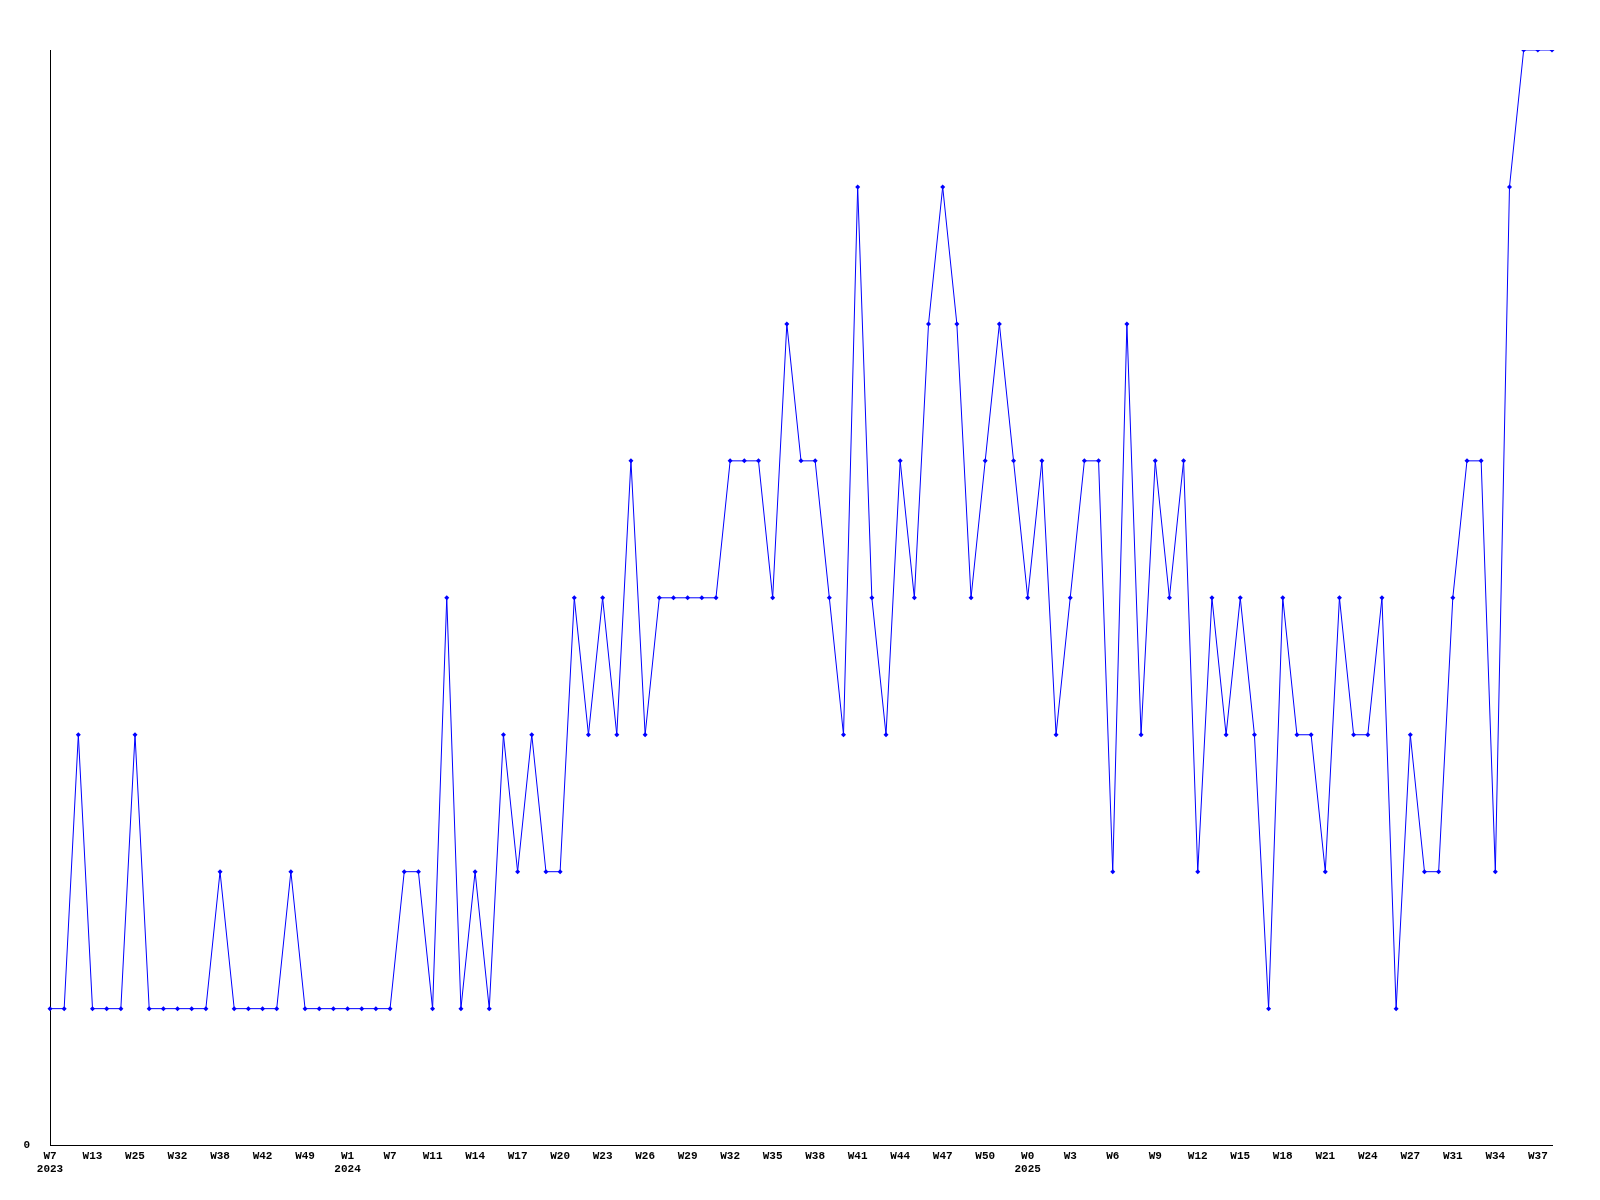  What do you see at coordinates (1155, 1155) in the screenshot?
I see `x-tick-label: W9` at bounding box center [1155, 1155].